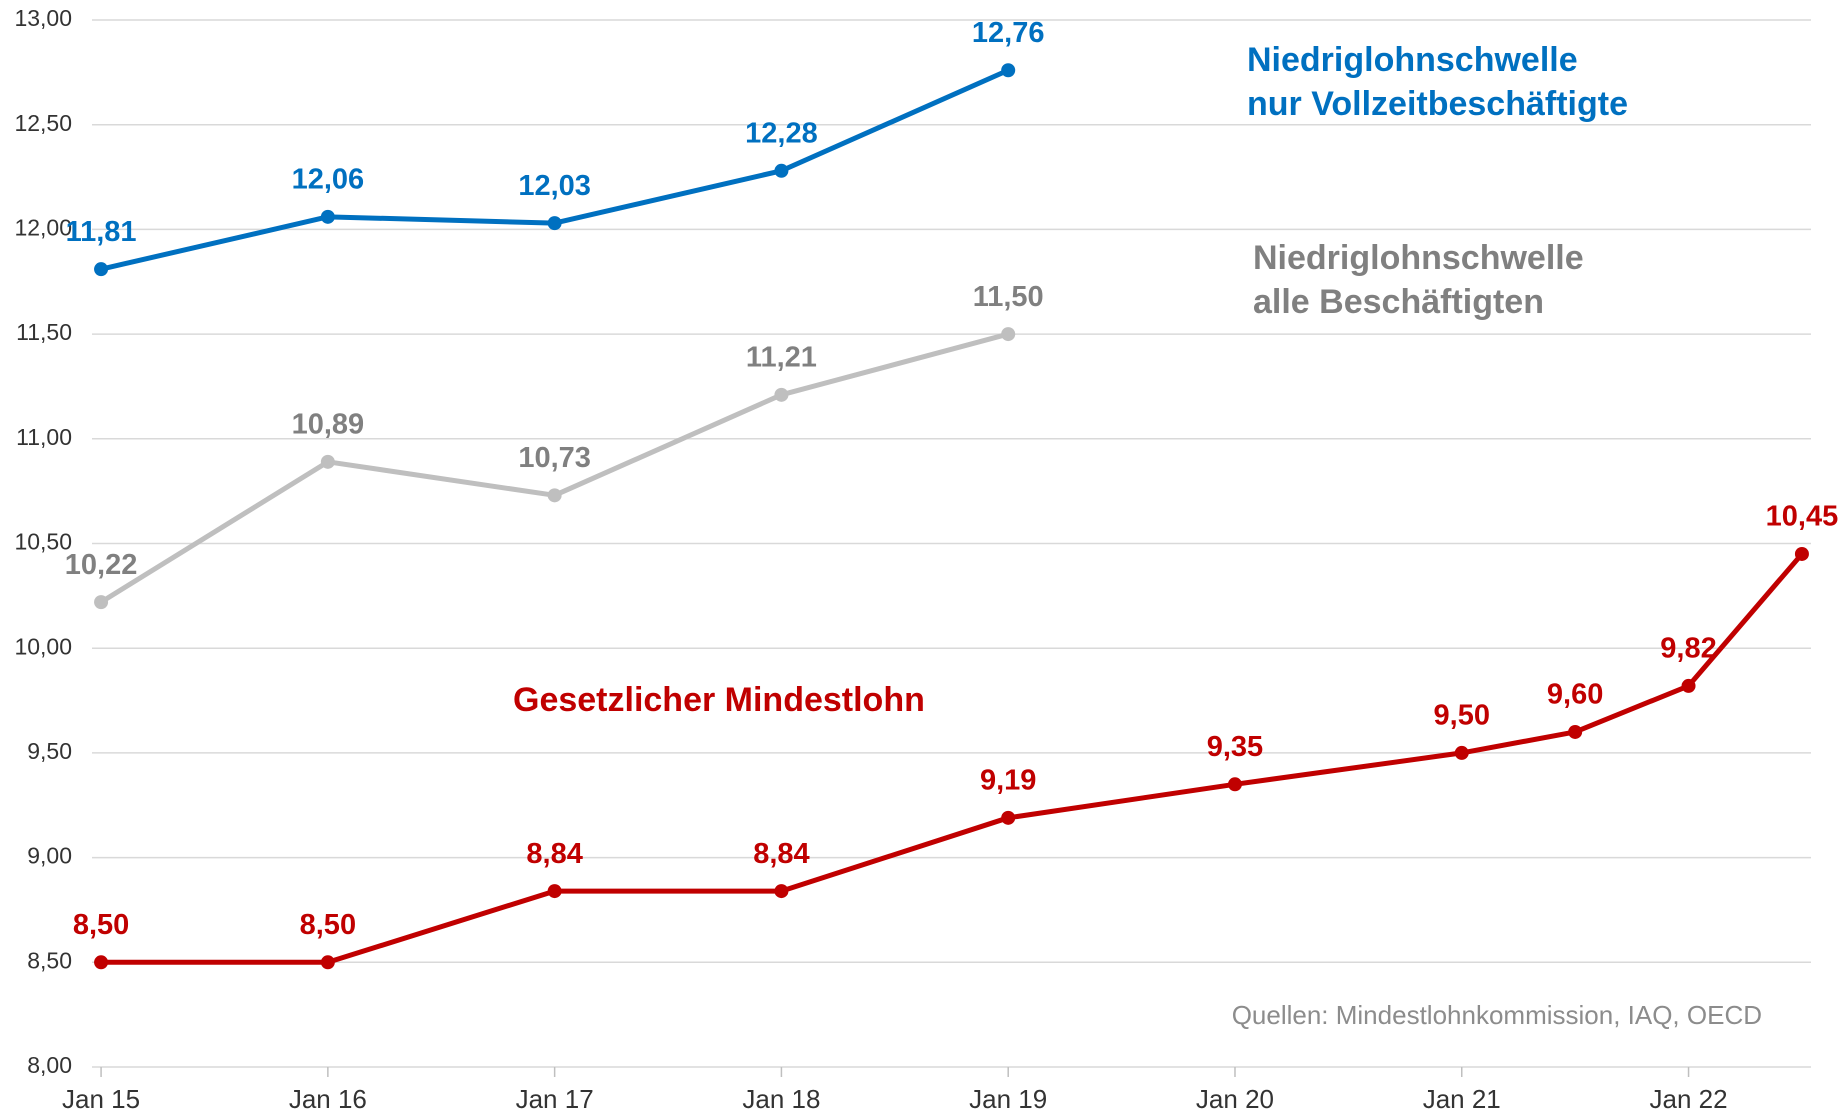 This screenshot has width=1840, height=1116. Describe the element at coordinates (328, 179) in the screenshot. I see `data-label: 12,06` at that location.